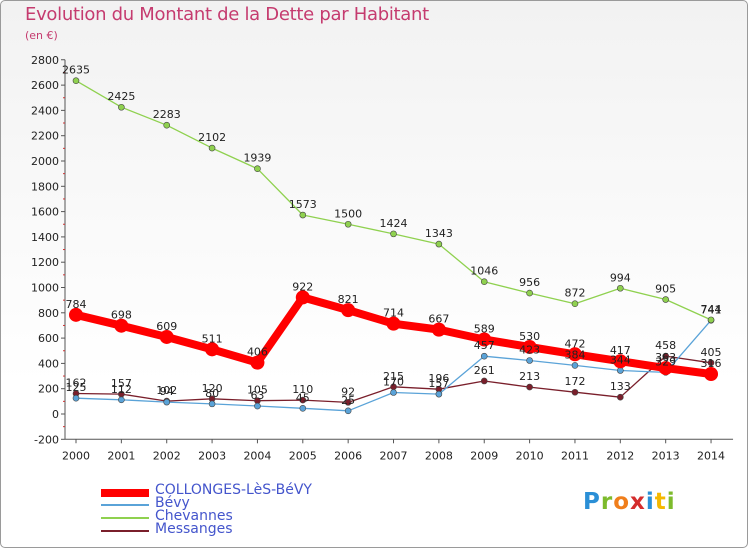 Image resolution: width=750 pixels, height=550 pixels. Describe the element at coordinates (167, 455) in the screenshot. I see `x-tick-label: 2002` at that location.